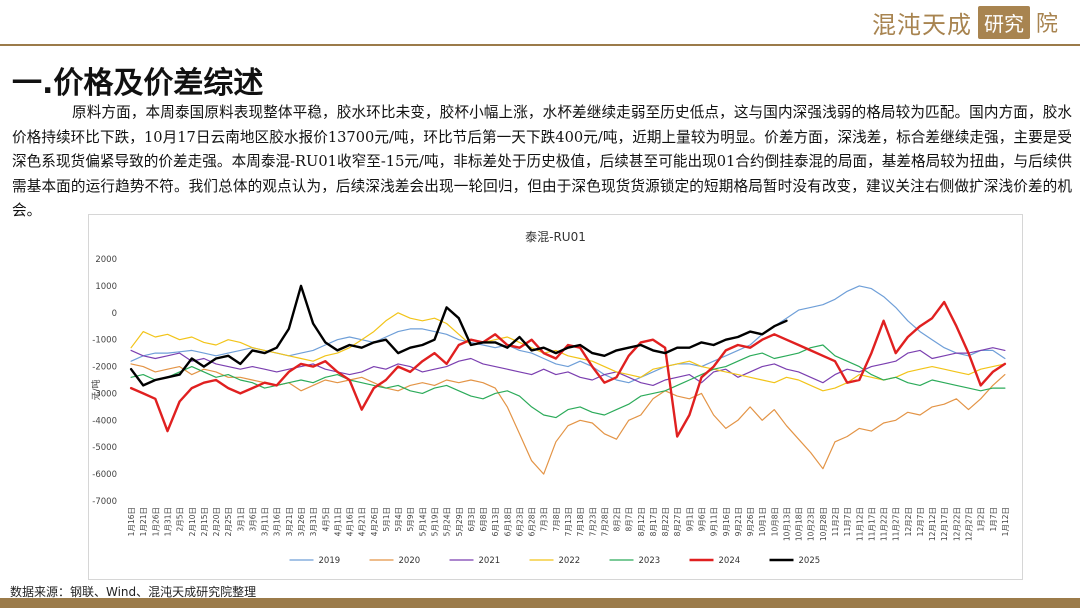 The image size is (1080, 608). What do you see at coordinates (835, 521) in the screenshot?
I see `x-tick-label: 11月2日` at bounding box center [835, 521].